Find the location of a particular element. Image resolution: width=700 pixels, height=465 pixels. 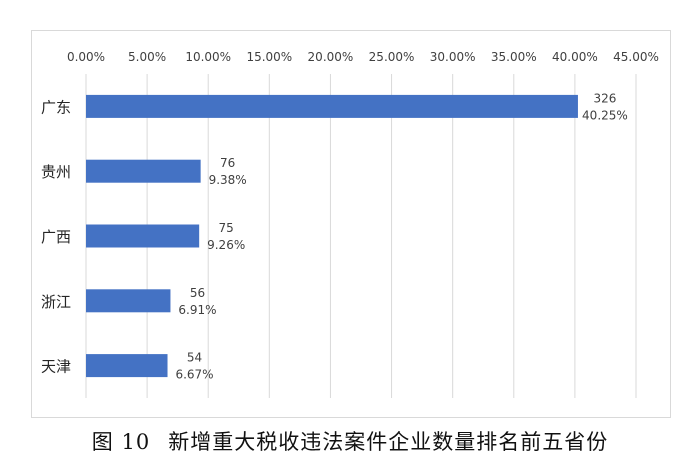

figure-caption: 图 10 新增重大税收违法案件企业数量排名前五省份 is located at coordinates (350, 441).